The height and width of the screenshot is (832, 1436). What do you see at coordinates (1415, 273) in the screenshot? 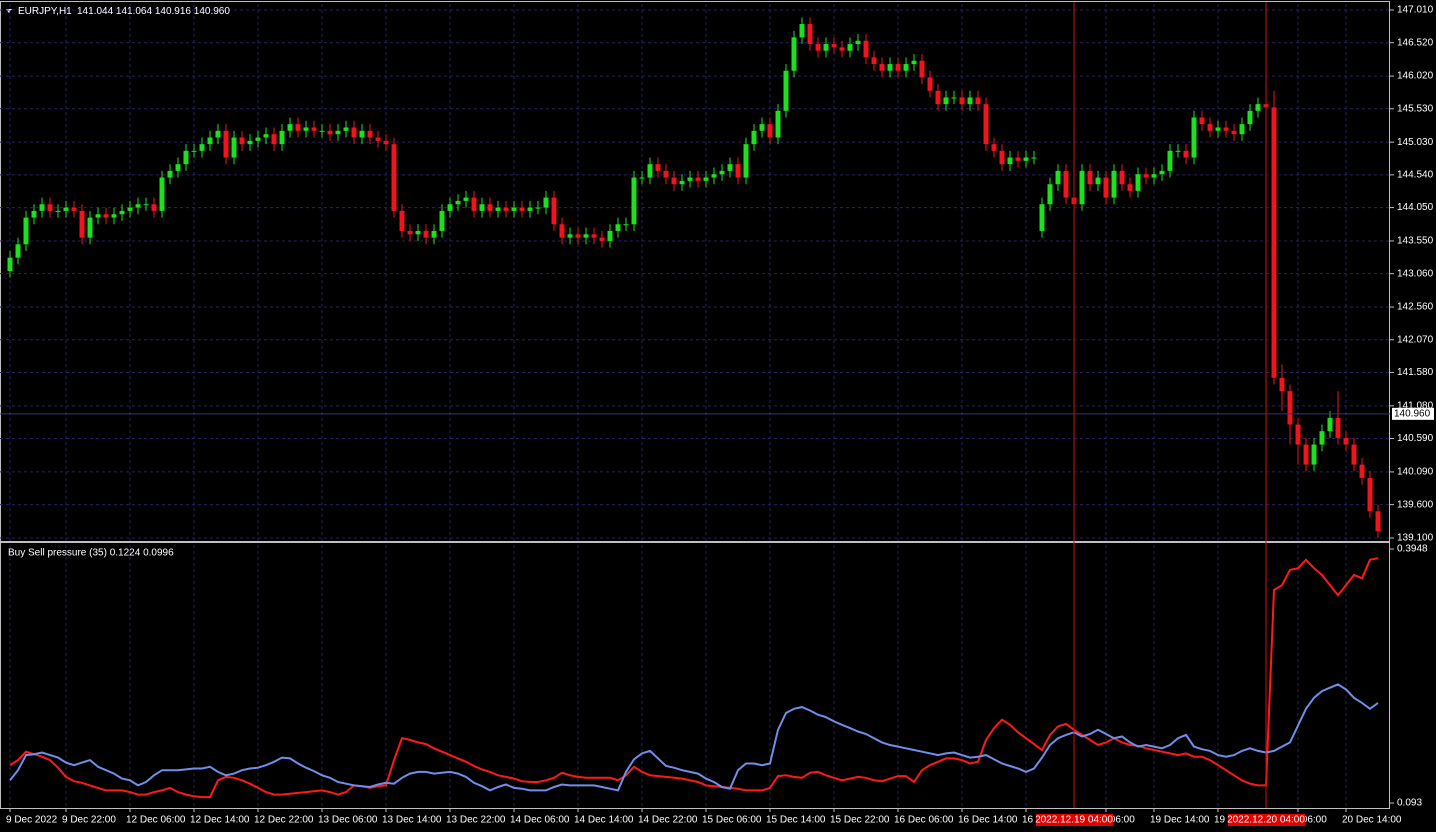
I see `y-tick-label: 143.060` at bounding box center [1415, 273].